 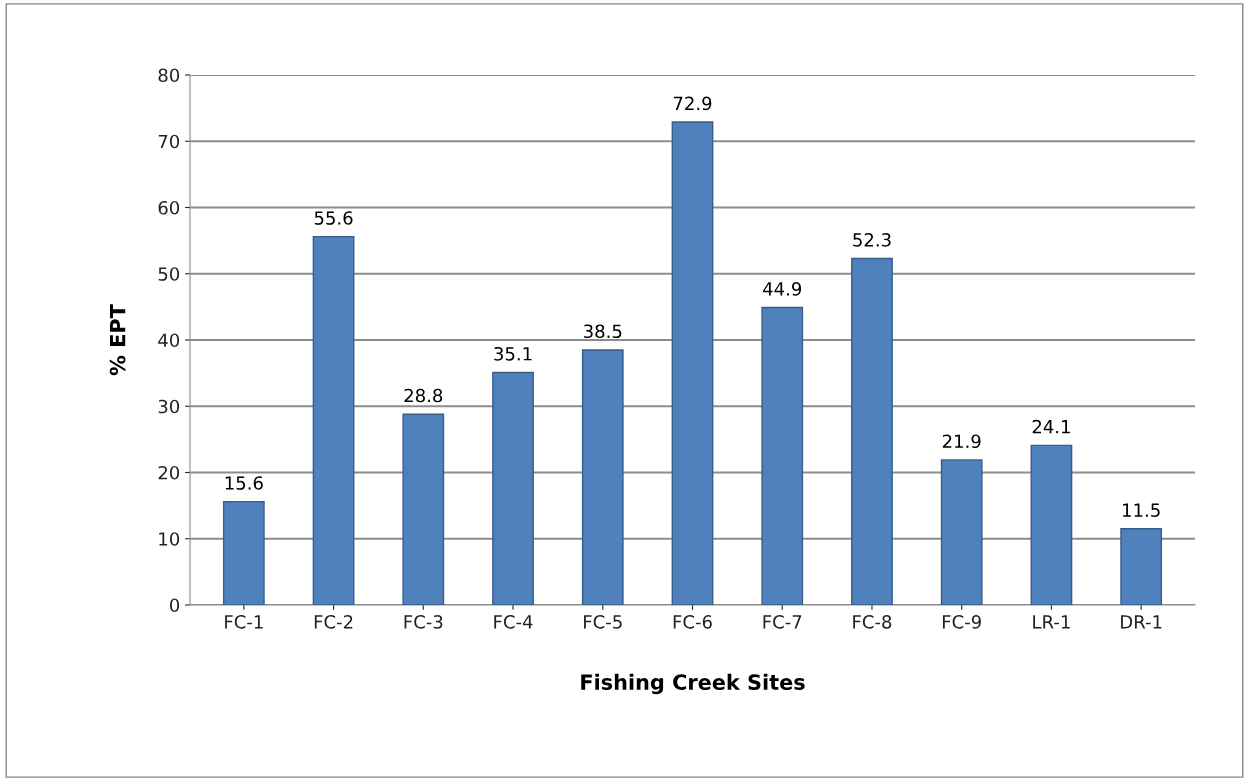 What do you see at coordinates (423, 622) in the screenshot?
I see `x-tick-label: FC-3` at bounding box center [423, 622].